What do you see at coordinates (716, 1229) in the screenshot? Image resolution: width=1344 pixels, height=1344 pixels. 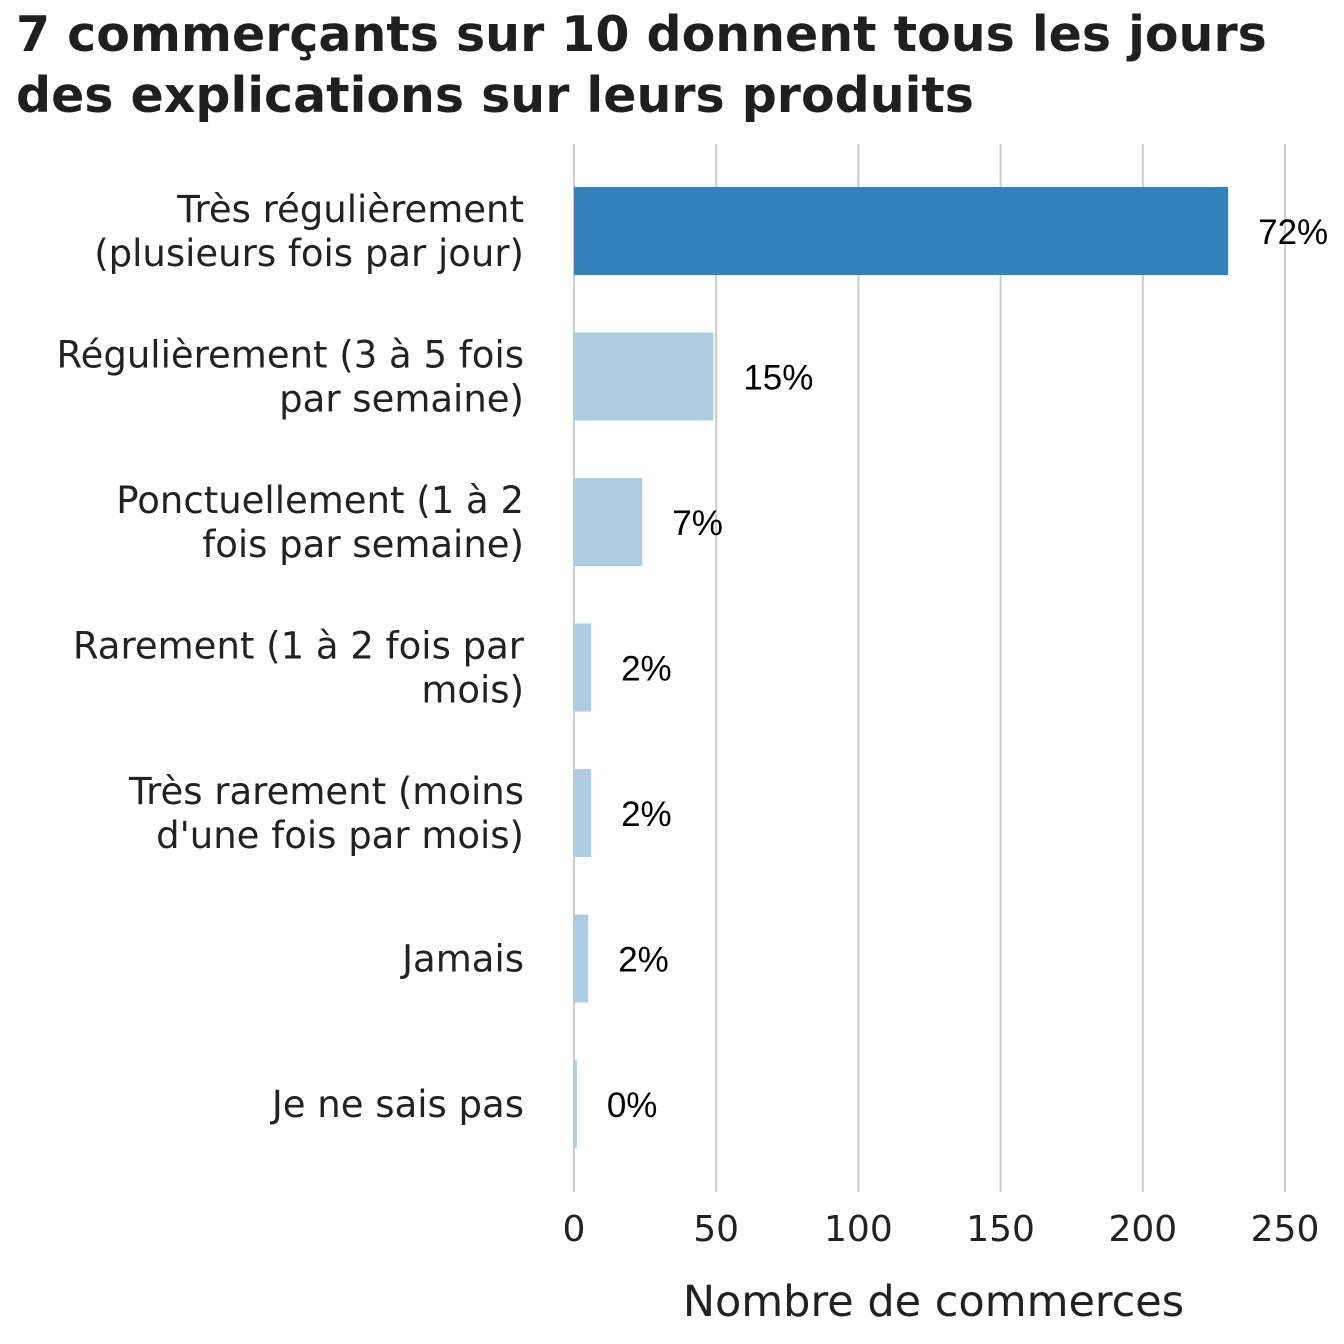 I see `x-tick-label-1: 50` at bounding box center [716, 1229].